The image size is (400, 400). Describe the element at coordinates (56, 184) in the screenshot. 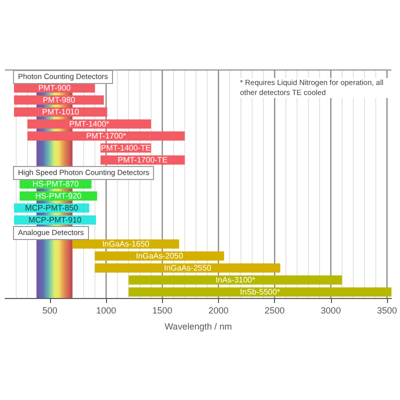

I see `y-tick-label: HS-PMT-870` at that location.